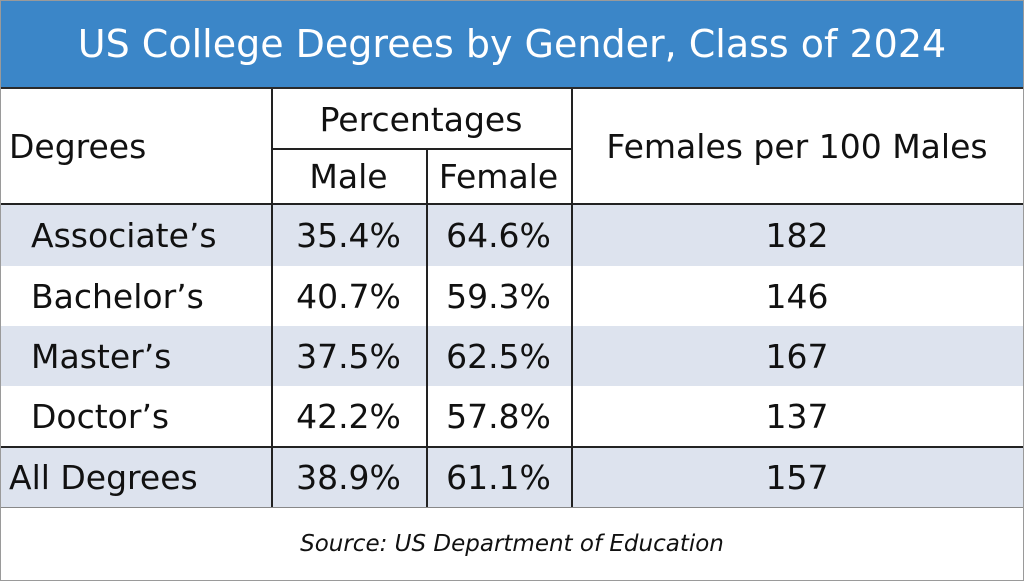  I want to click on male-percent: 38.9%, so click(348, 477).